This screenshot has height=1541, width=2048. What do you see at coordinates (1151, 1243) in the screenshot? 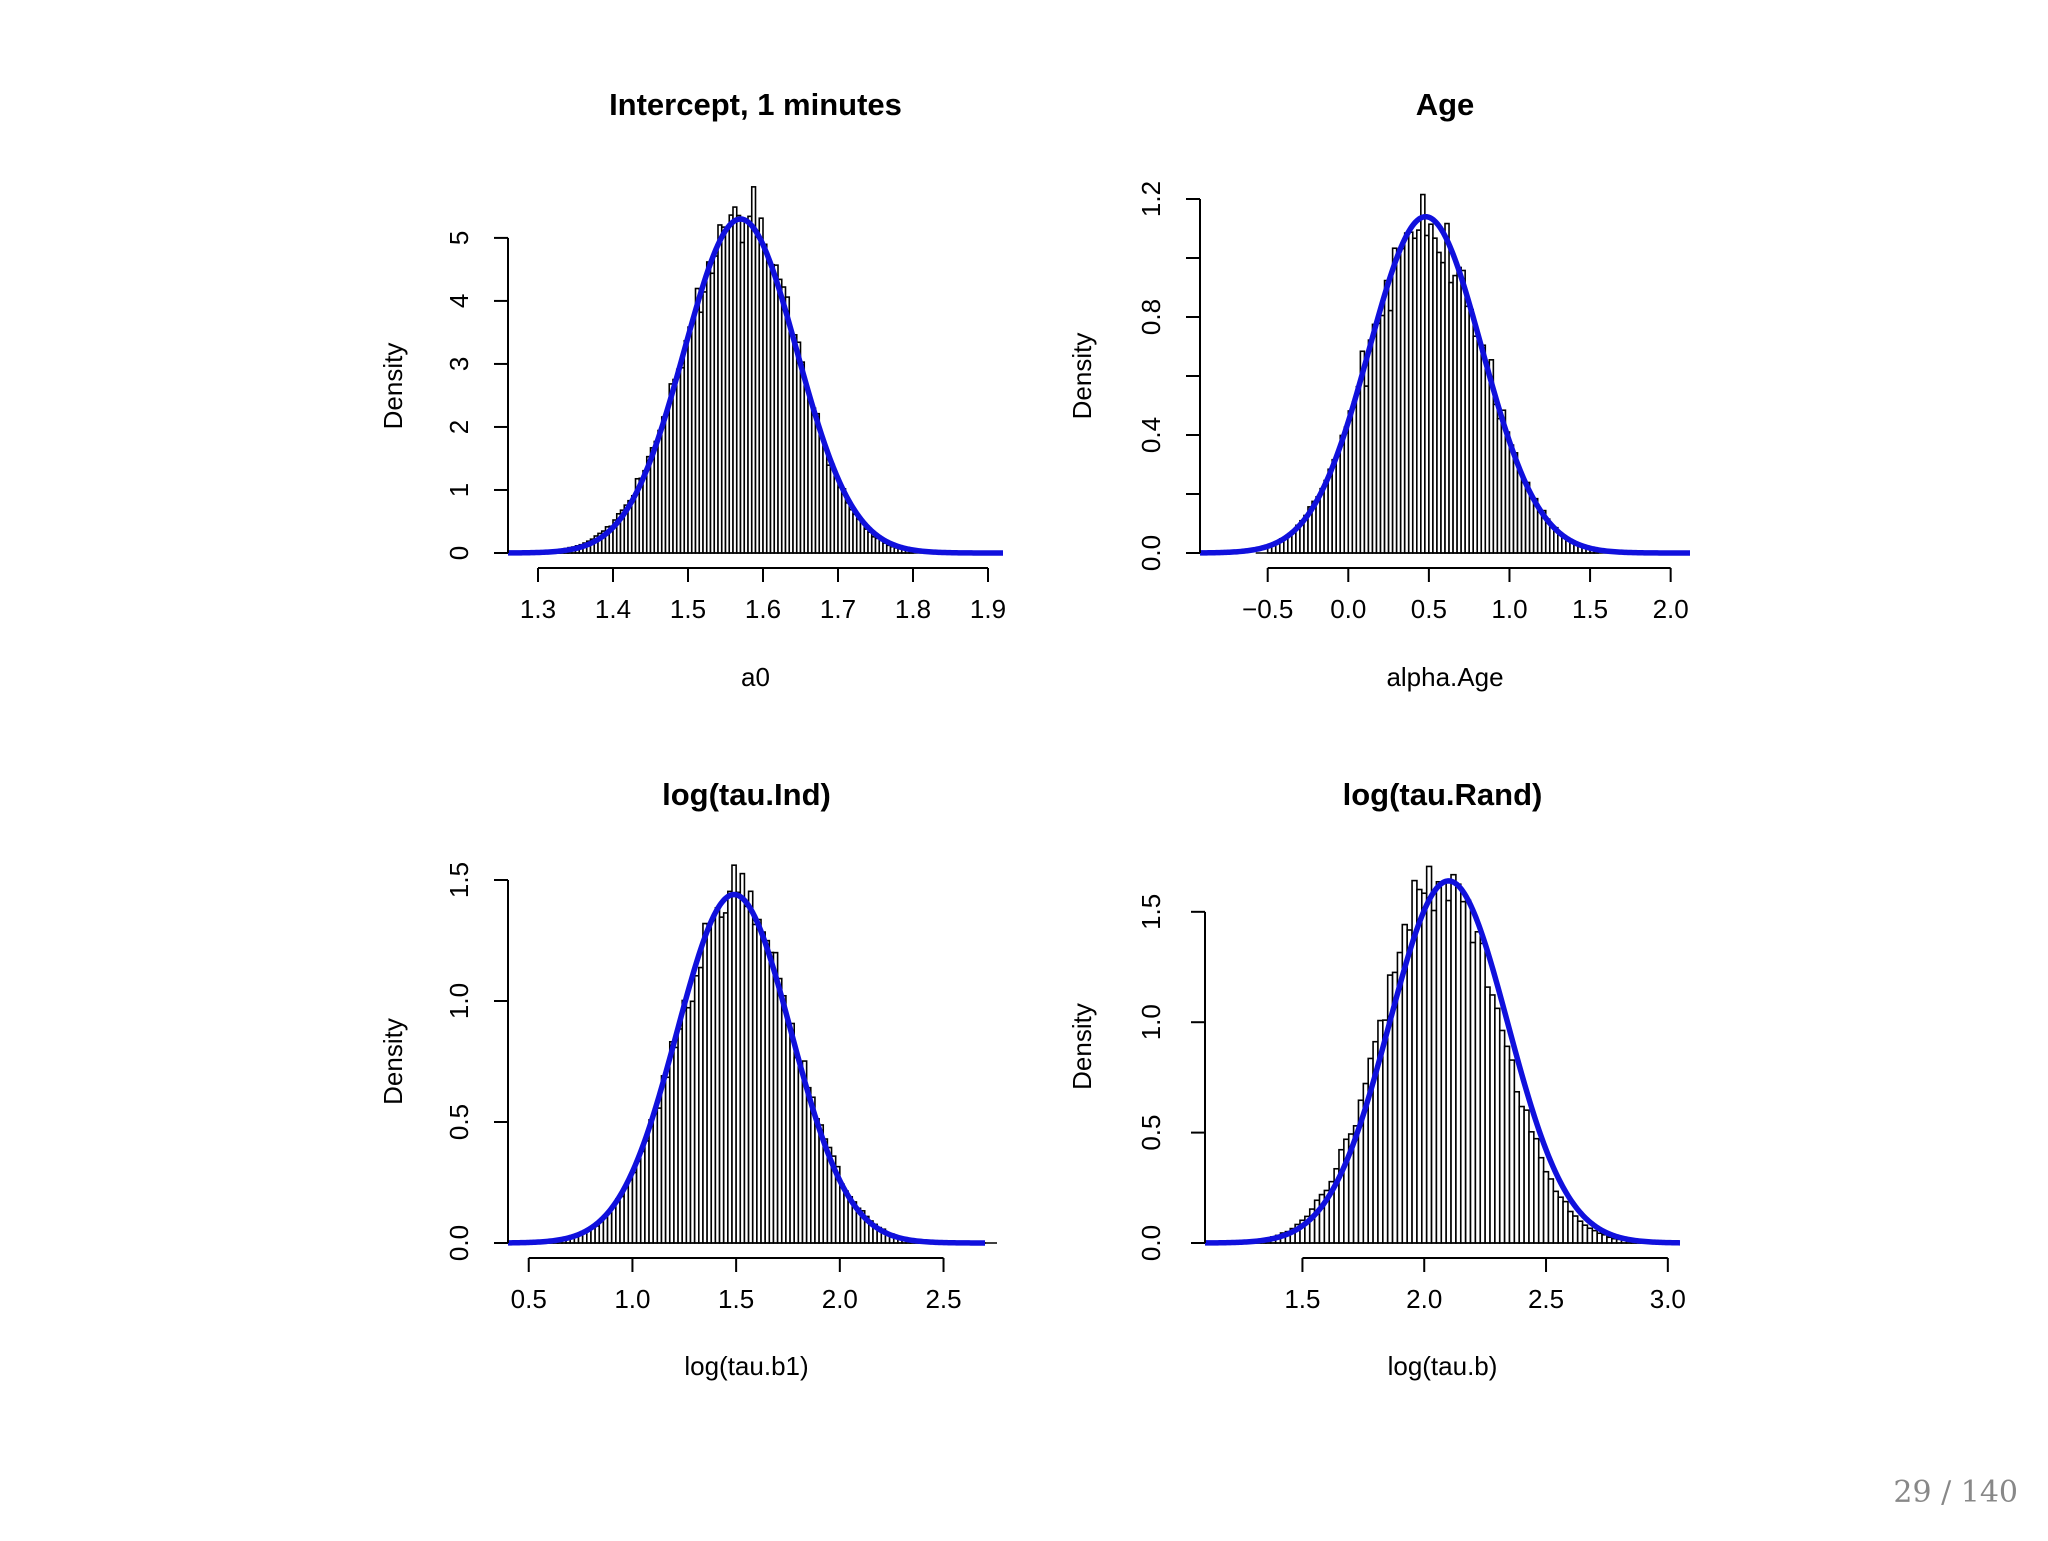
I see `tau-rand-y-tick-label: 0.0` at bounding box center [1151, 1243].